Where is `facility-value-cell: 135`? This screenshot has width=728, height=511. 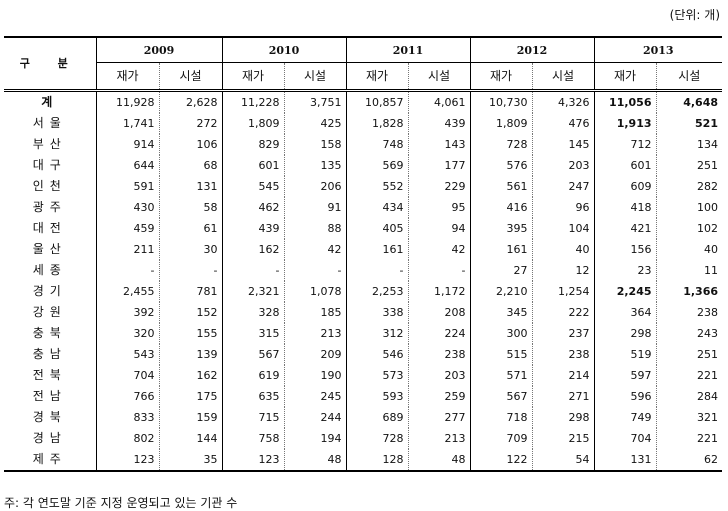 facility-value-cell: 135 is located at coordinates (314, 165).